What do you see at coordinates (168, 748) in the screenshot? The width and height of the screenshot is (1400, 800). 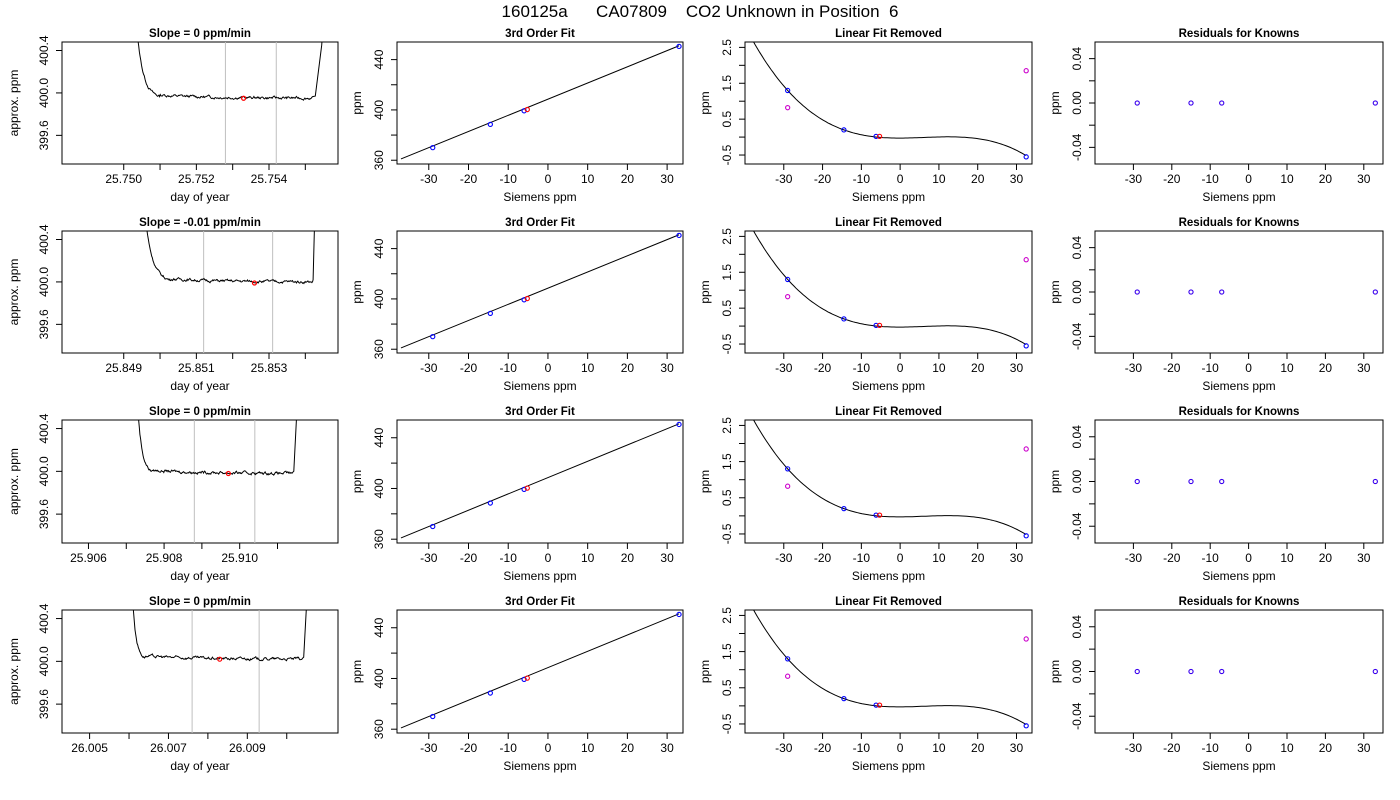 I see `x-tick-label: 26.007` at bounding box center [168, 748].